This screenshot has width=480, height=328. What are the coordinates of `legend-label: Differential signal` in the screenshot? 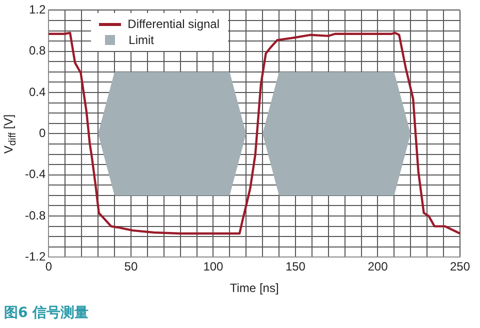 It's located at (174, 24).